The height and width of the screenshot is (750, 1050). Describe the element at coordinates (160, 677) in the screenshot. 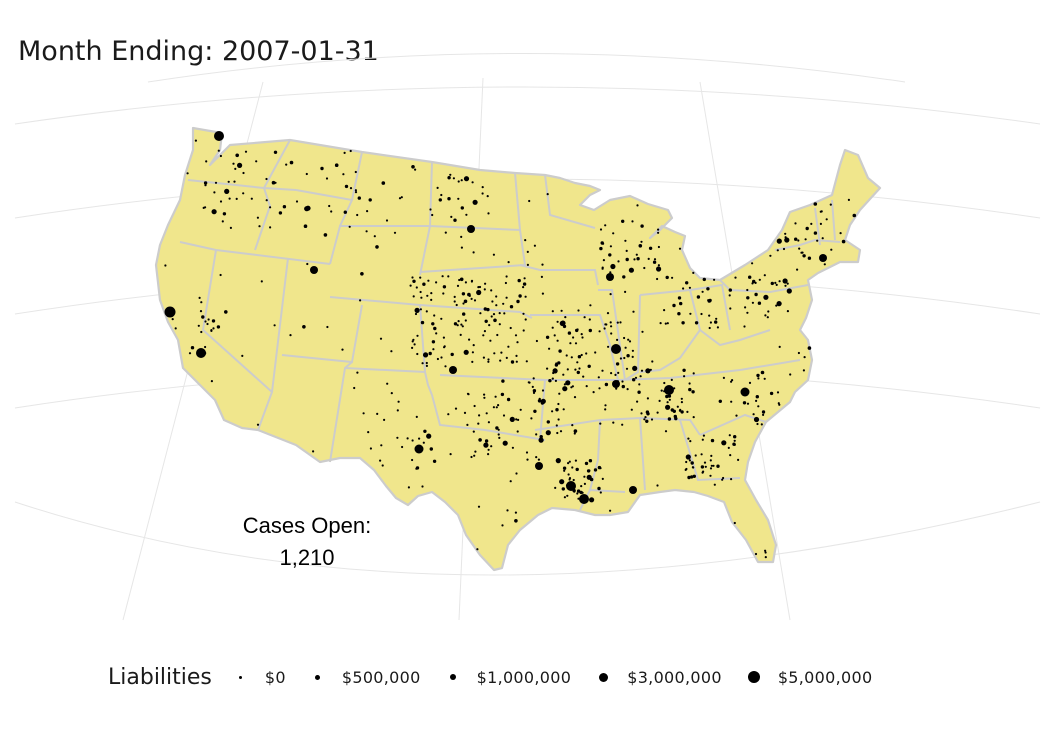

I see `legend-title: Liabilities` at that location.